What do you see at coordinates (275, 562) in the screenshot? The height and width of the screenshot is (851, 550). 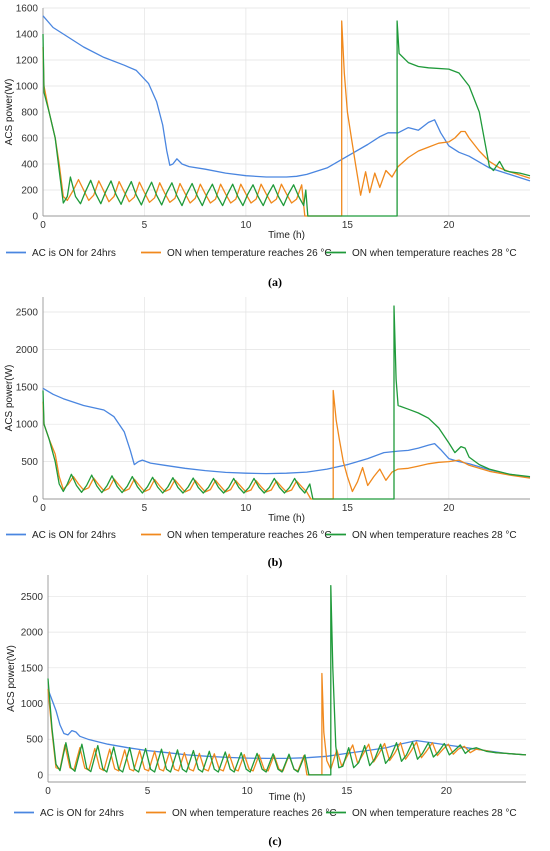 I see `panel-caption: (b)` at bounding box center [275, 562].